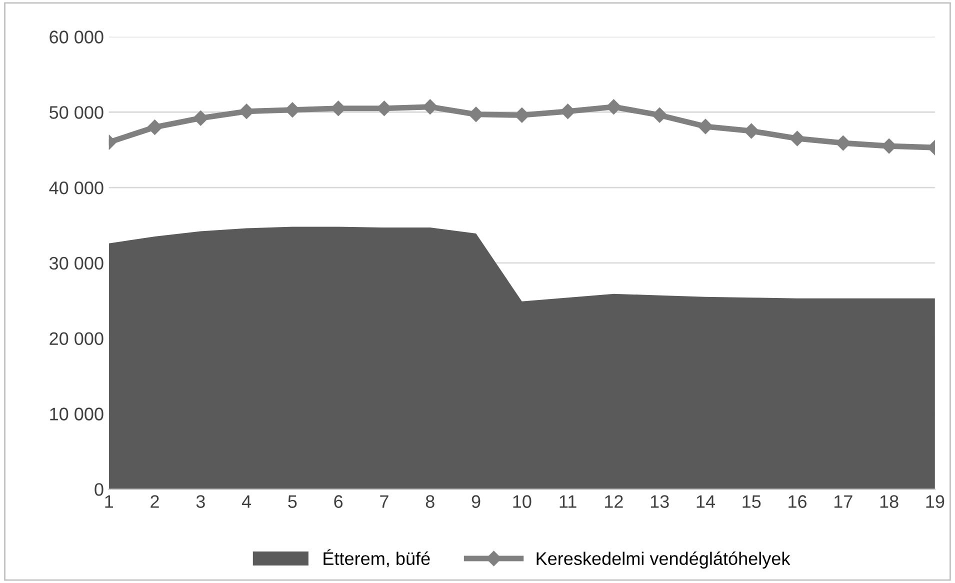  Describe the element at coordinates (377, 558) in the screenshot. I see `legend-label: Étterem, büfé` at that location.